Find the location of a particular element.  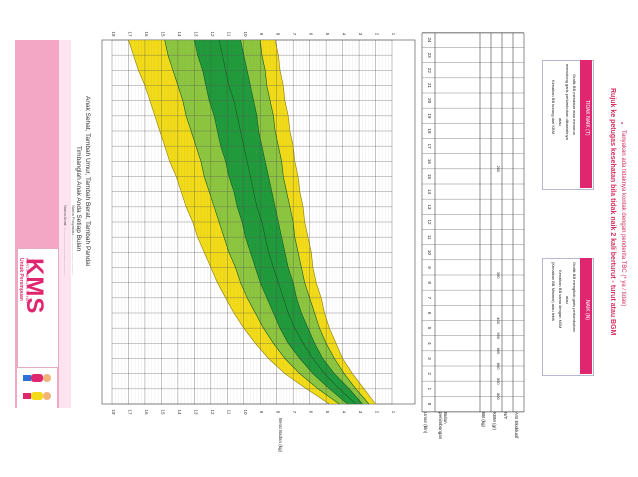

age-cell: 19 is located at coordinates (429, 116).